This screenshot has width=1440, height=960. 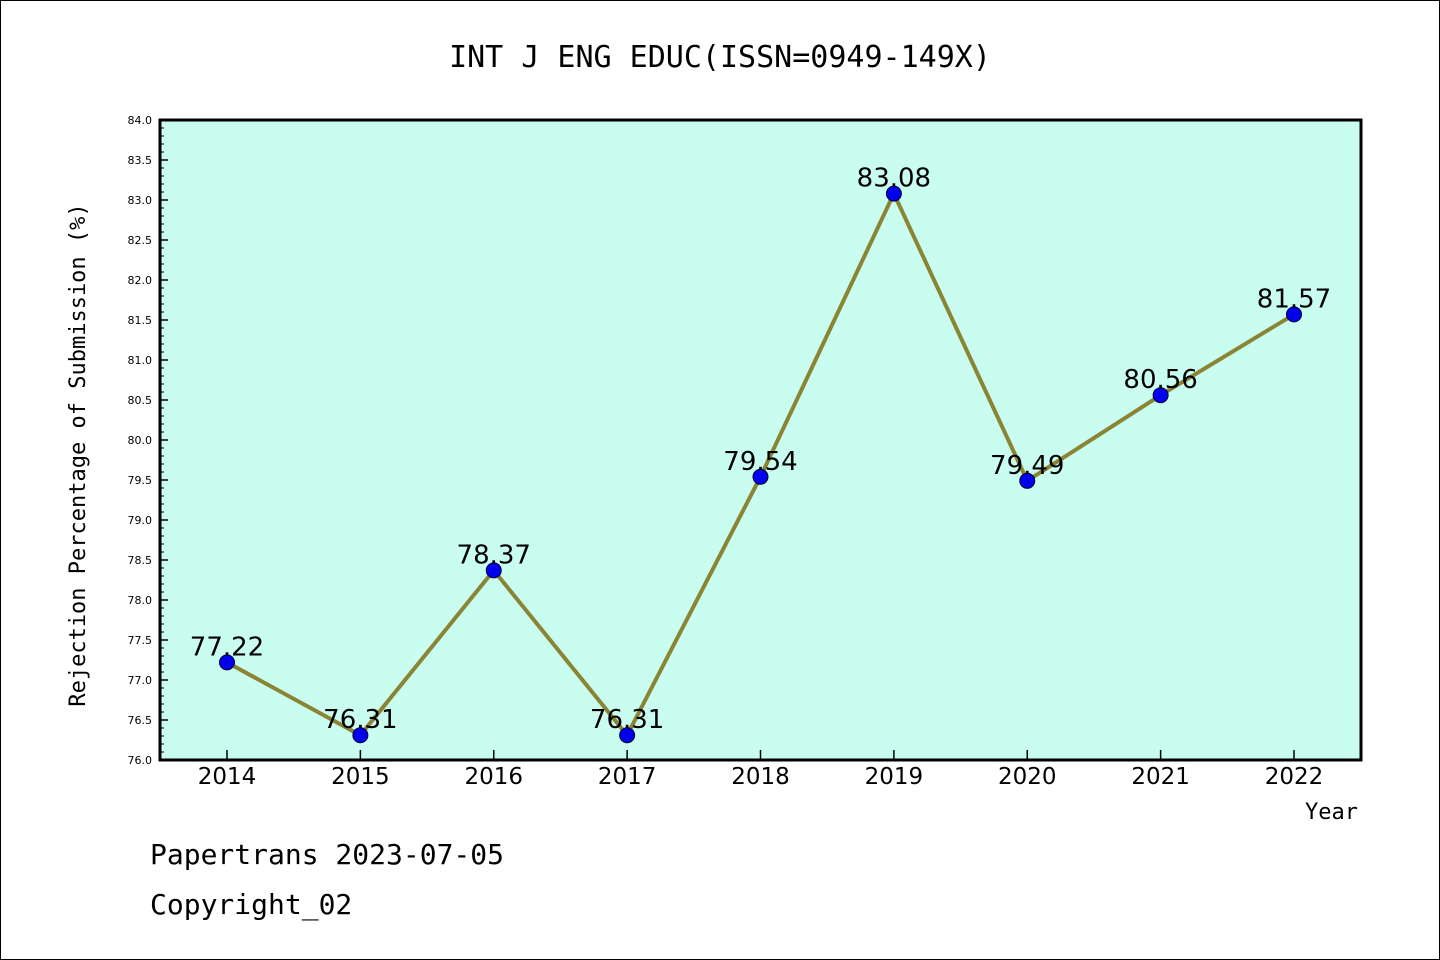 I want to click on y-tick-label: 79.0, so click(x=140, y=520).